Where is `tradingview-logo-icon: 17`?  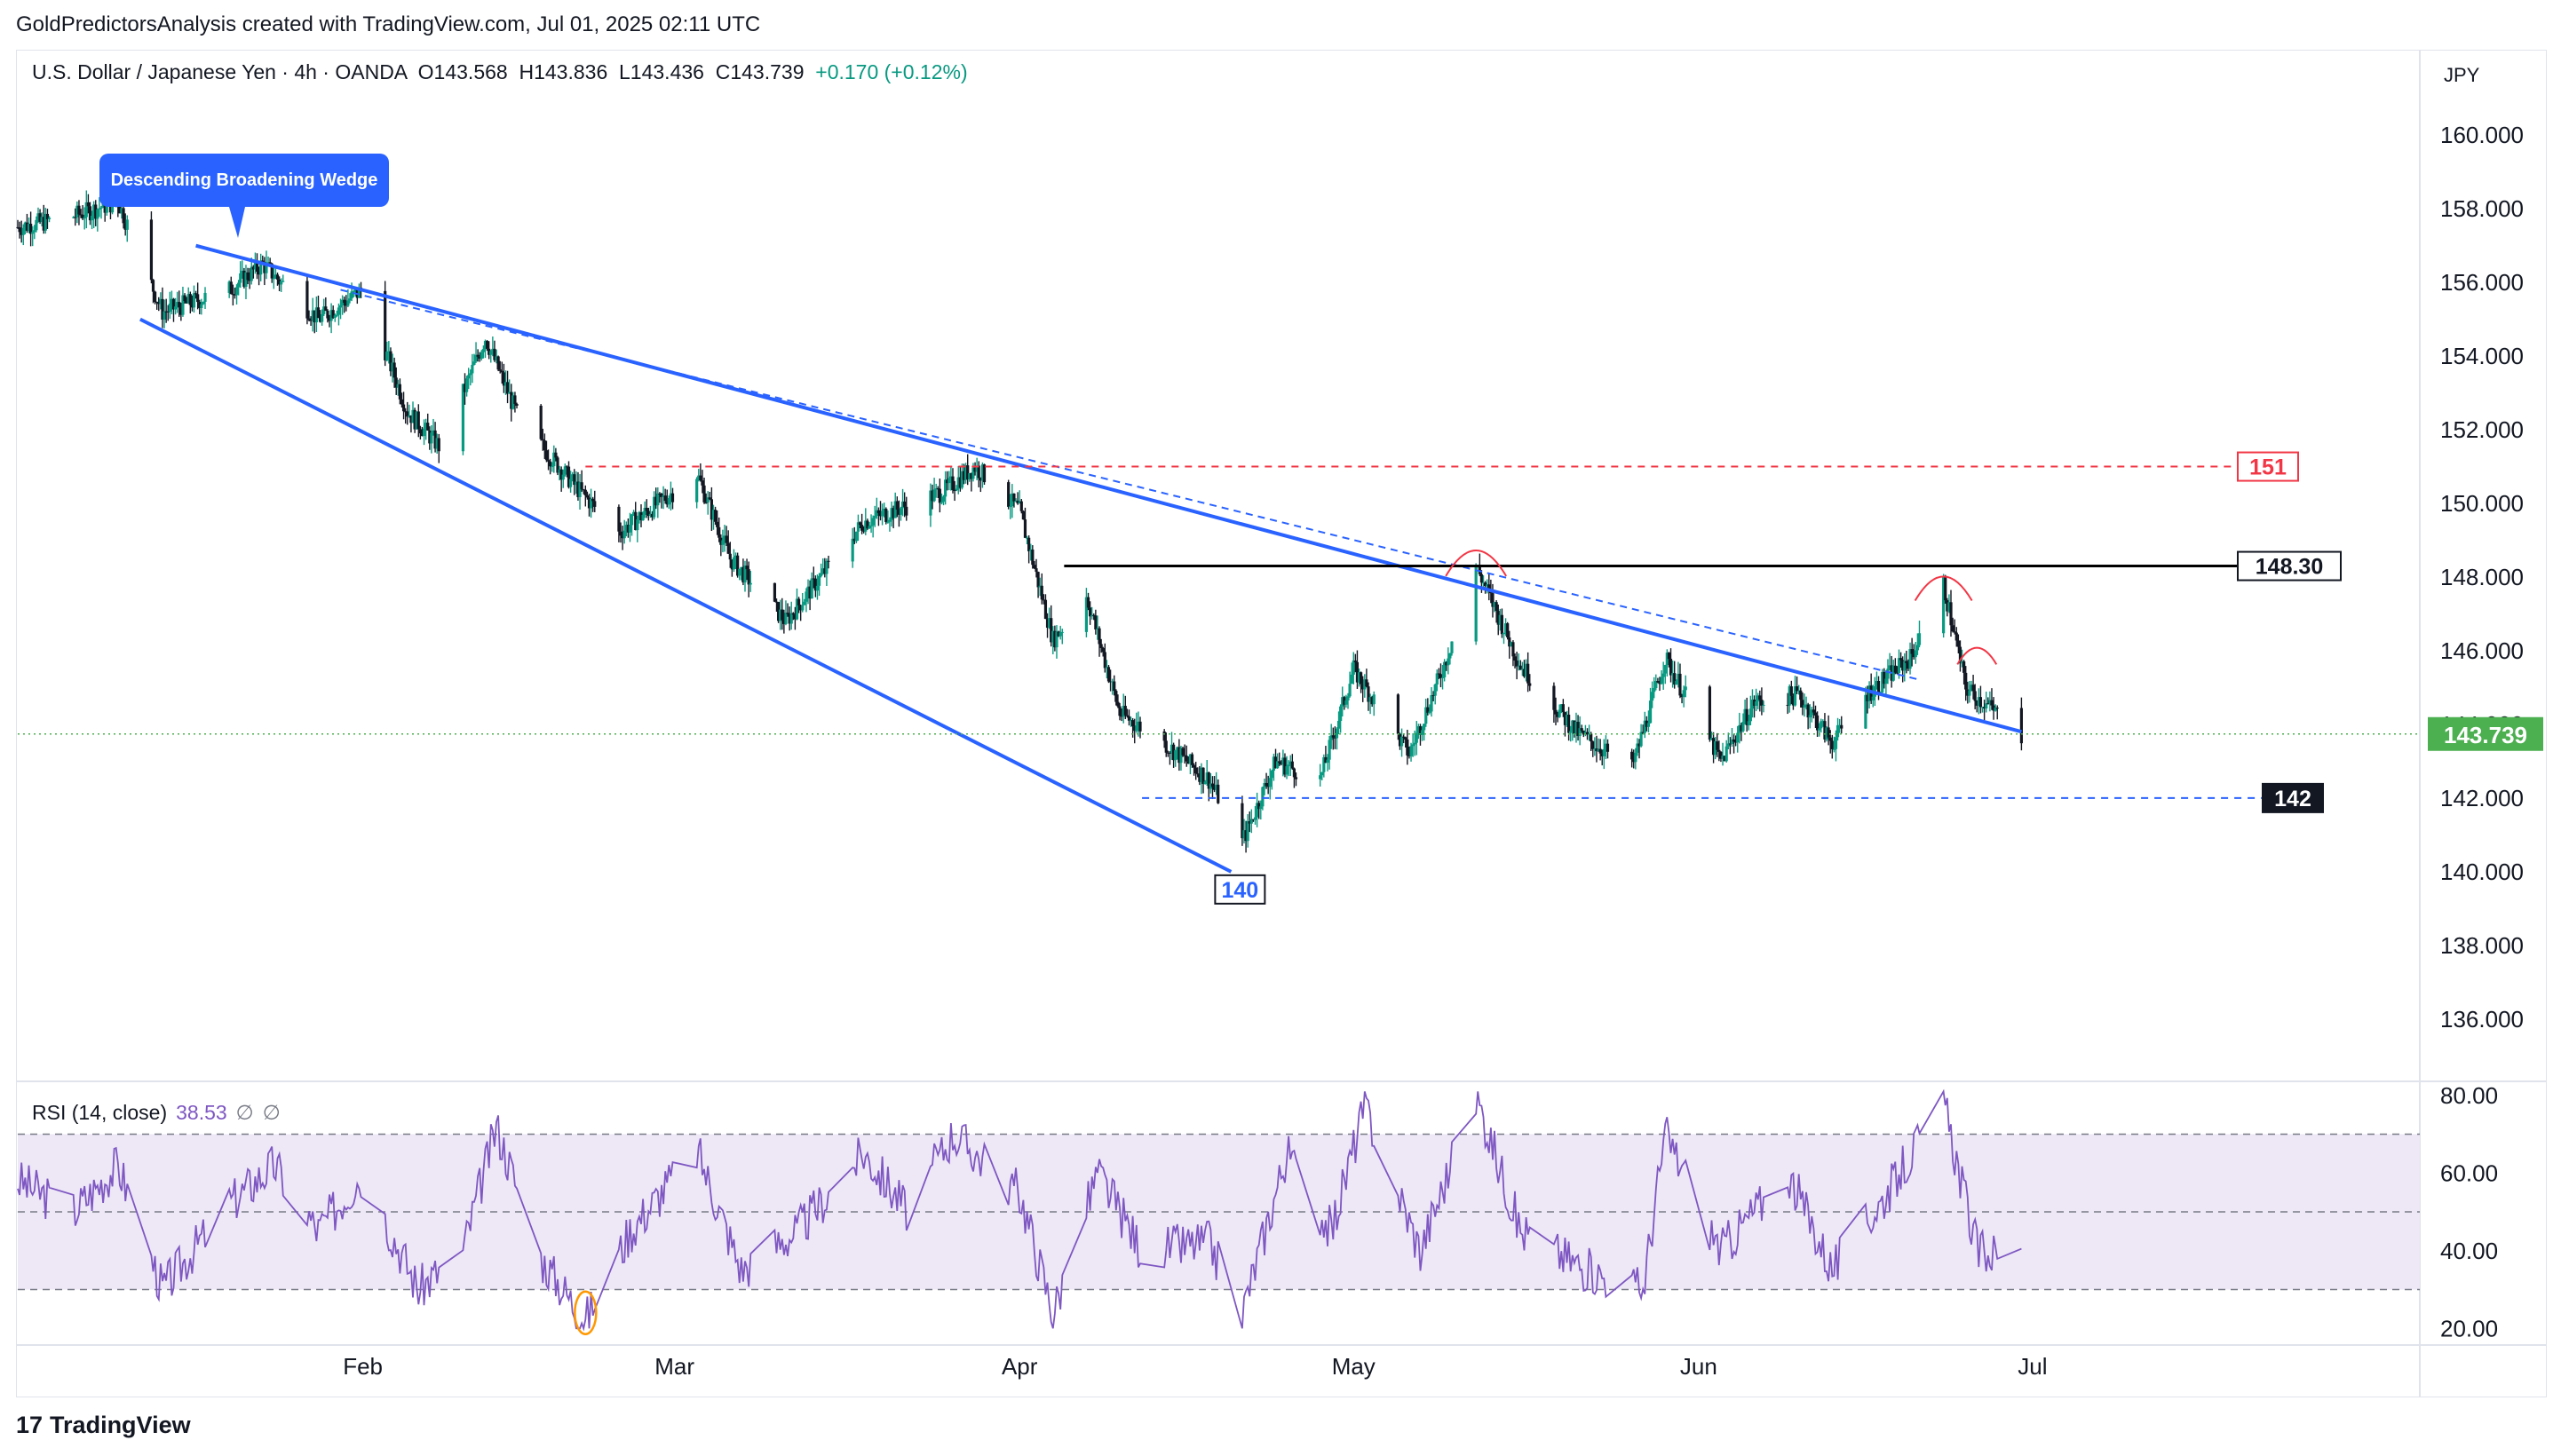 tradingview-logo-icon: 17 is located at coordinates (30, 1425).